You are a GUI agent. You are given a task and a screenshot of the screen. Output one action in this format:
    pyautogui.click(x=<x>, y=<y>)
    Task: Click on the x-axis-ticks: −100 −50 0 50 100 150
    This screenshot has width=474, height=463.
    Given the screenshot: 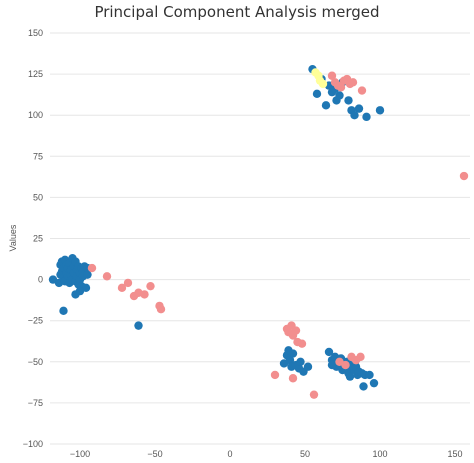 What is the action you would take?
    pyautogui.click(x=266, y=454)
    